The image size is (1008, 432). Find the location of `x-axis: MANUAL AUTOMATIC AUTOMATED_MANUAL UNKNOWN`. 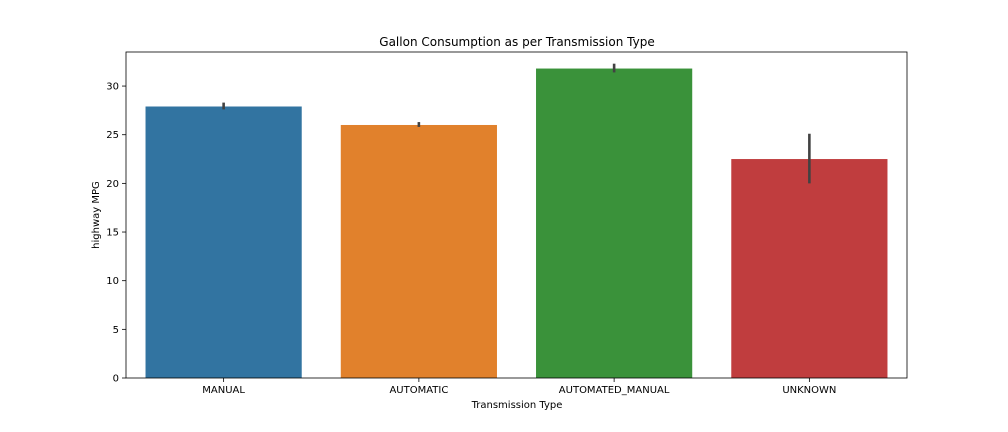

x-axis: MANUAL AUTOMATIC AUTOMATED_MANUAL UNKNOWN is located at coordinates (519, 387).